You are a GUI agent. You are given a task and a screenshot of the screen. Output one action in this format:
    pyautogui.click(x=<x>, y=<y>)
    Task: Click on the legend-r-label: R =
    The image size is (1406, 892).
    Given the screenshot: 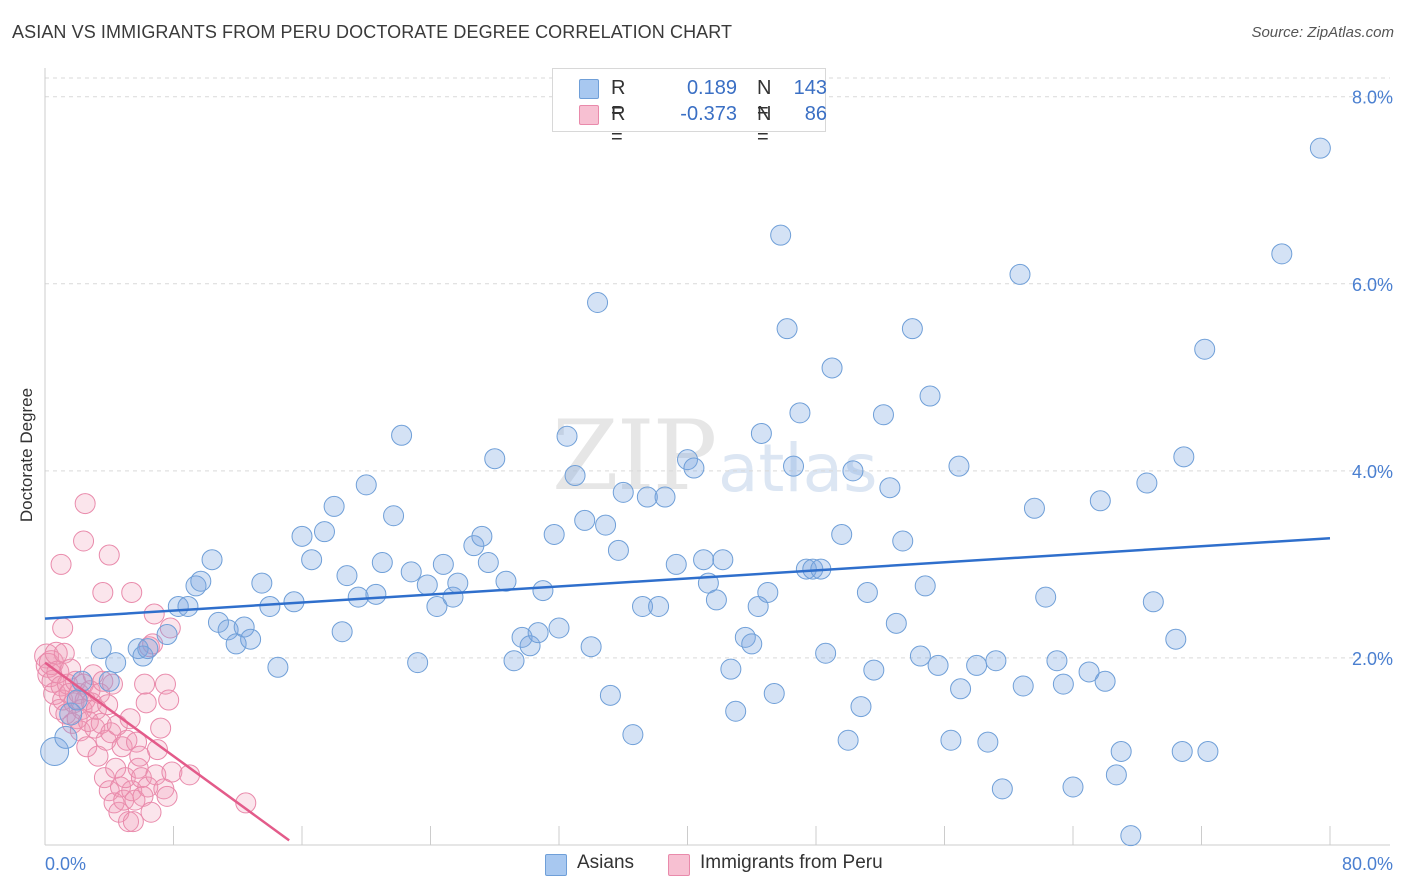 What is the action you would take?
    pyautogui.click(x=618, y=99)
    